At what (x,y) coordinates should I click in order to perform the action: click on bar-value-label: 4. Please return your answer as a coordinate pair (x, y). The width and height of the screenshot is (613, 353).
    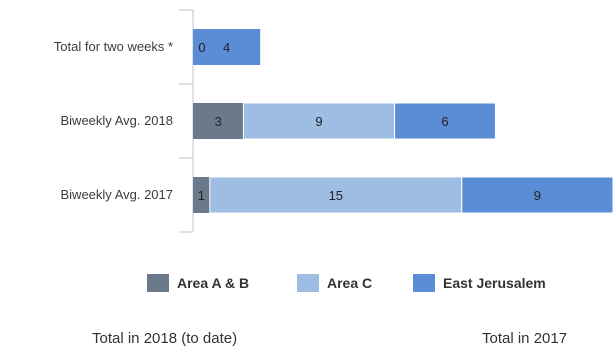
    Looking at the image, I should click on (226, 47).